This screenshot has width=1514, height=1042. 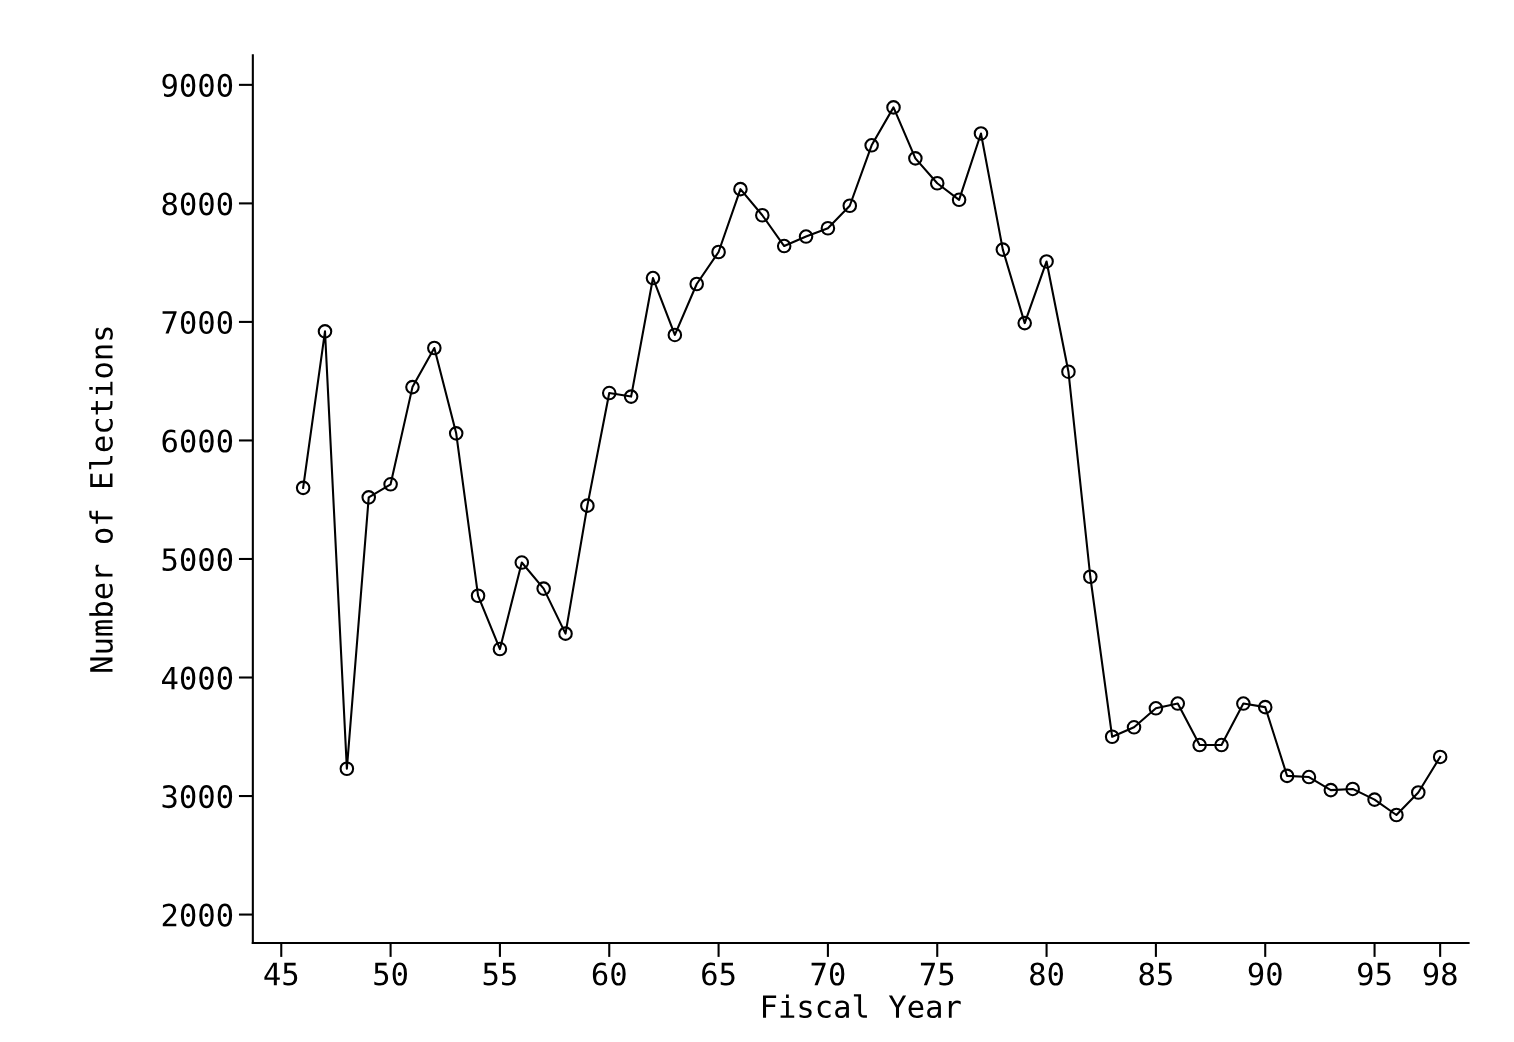 What do you see at coordinates (391, 974) in the screenshot?
I see `x-tick-label: 50` at bounding box center [391, 974].